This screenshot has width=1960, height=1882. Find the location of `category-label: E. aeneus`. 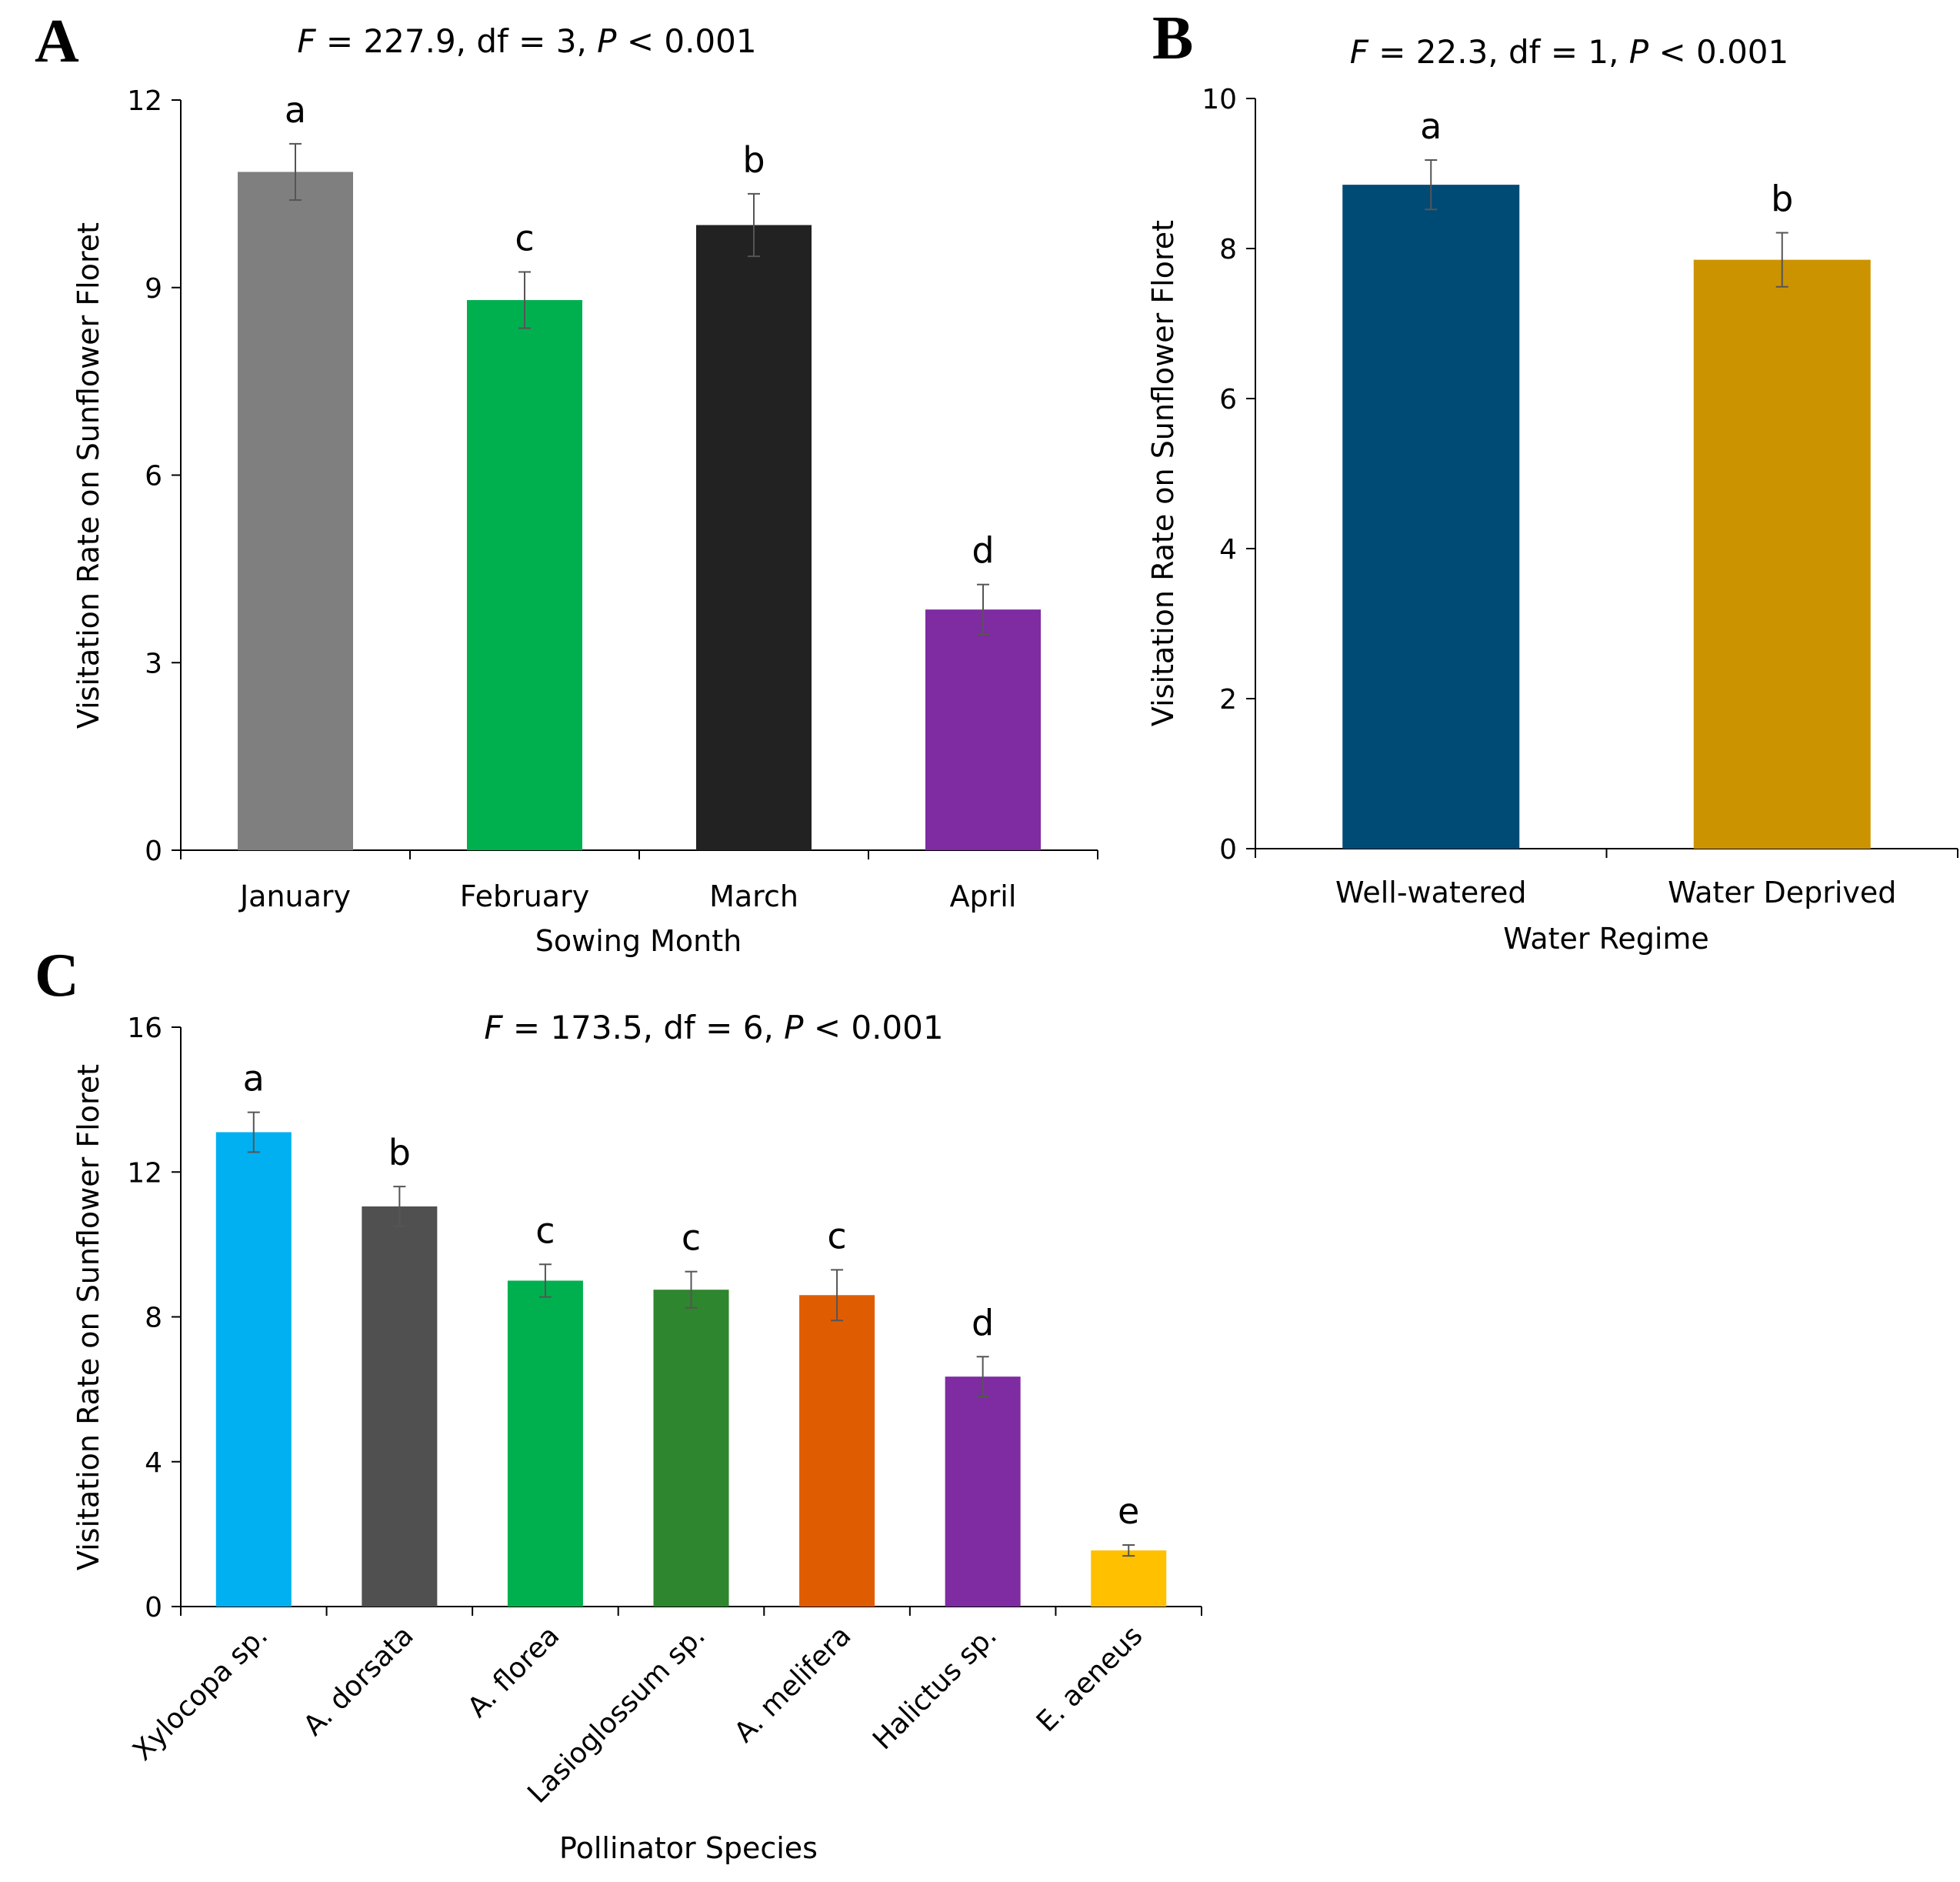

category-label: E. aeneus is located at coordinates (1090, 1679).